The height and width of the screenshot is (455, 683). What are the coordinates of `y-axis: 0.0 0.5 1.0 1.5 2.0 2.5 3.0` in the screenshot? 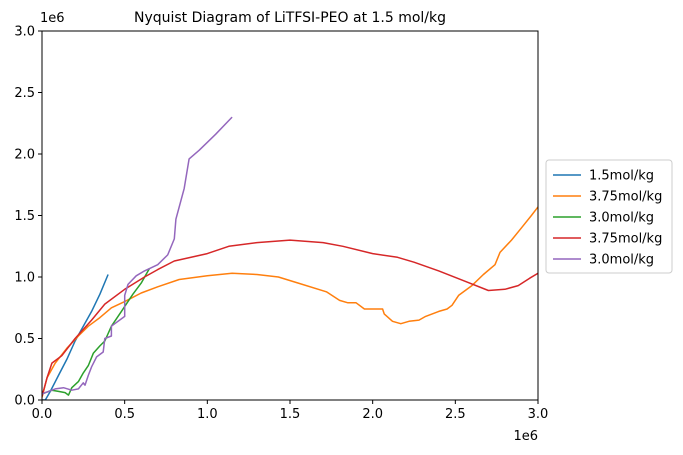 It's located at (28, 217).